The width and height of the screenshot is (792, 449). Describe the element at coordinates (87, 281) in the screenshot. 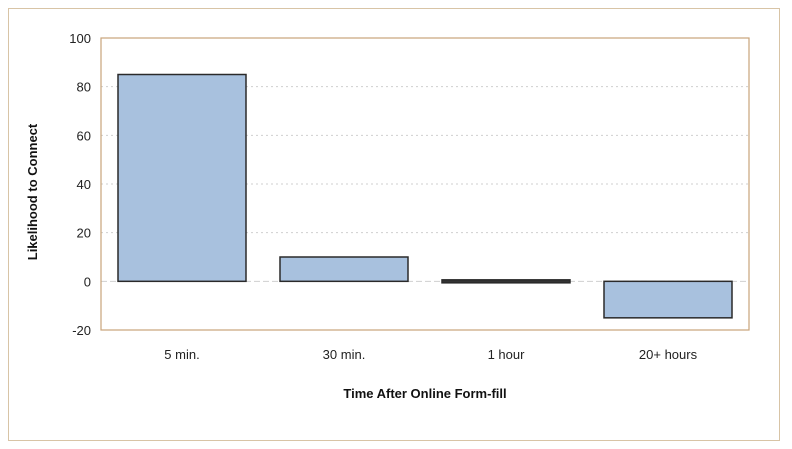

I see `y-tick-label: 0` at that location.